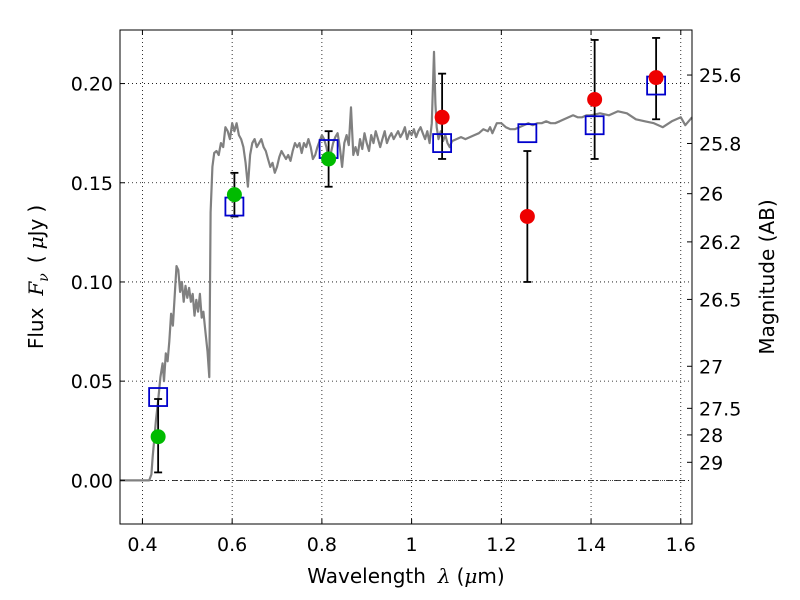 The height and width of the screenshot is (600, 800). Describe the element at coordinates (711, 367) in the screenshot. I see `y2-tick-label: 27` at that location.